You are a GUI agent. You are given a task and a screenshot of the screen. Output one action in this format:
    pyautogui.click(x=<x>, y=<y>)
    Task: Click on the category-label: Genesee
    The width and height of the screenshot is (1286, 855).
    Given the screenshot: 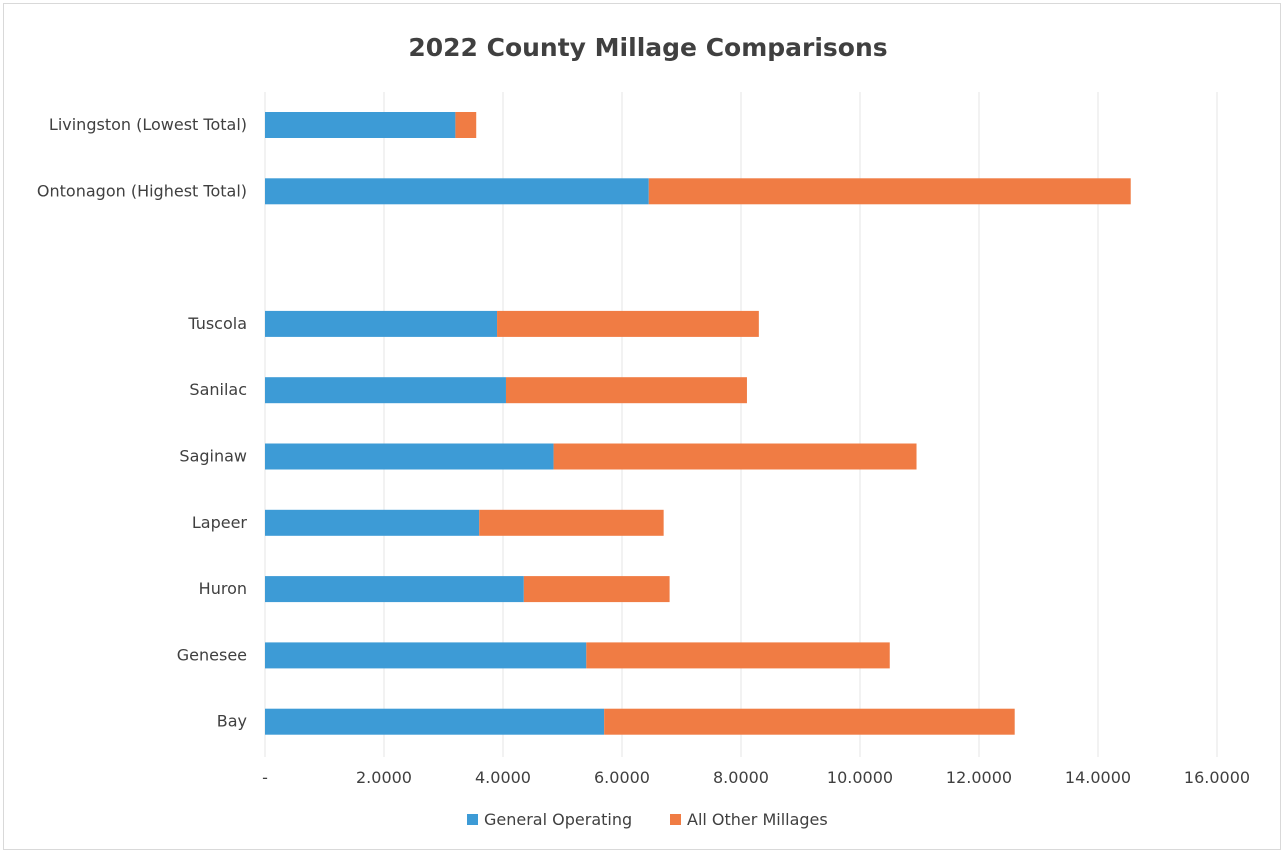 What is the action you would take?
    pyautogui.click(x=212, y=654)
    